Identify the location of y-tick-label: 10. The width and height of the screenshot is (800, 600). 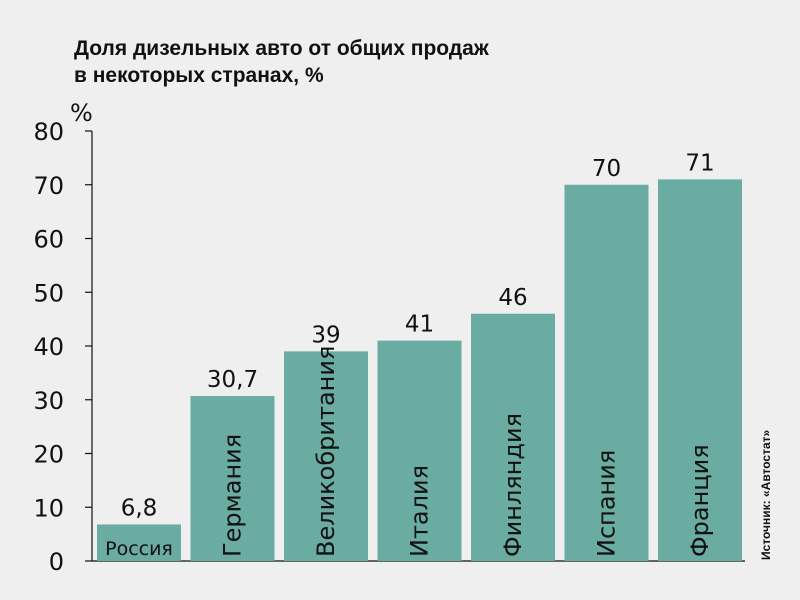
(48, 508).